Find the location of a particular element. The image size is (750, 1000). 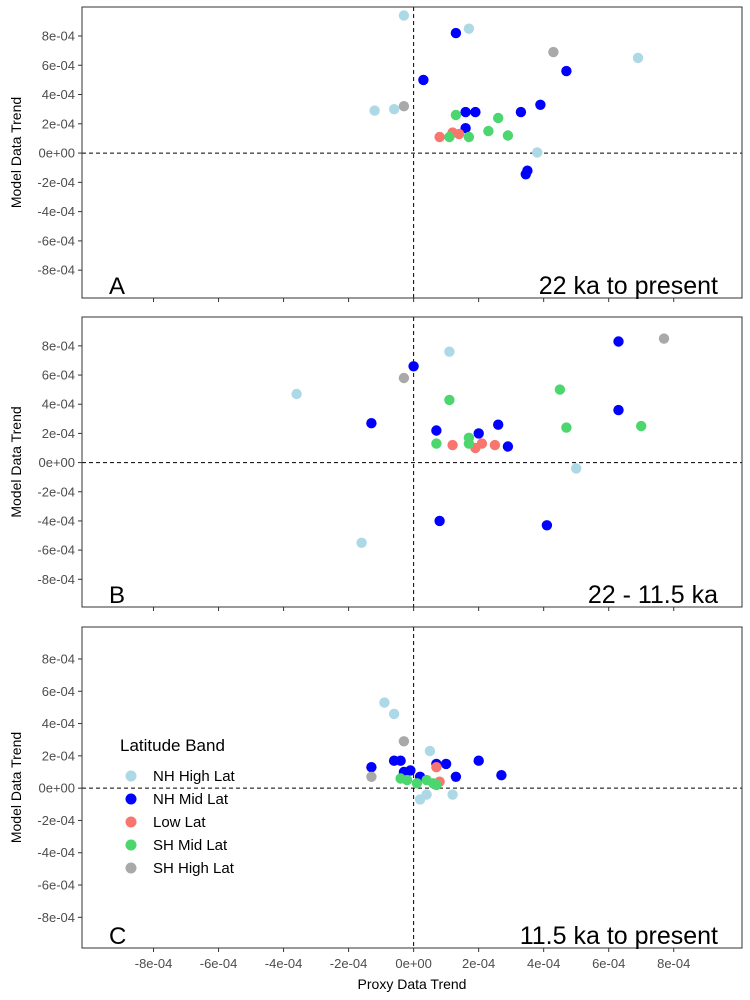

panel-title: 11.5 ka to present is located at coordinates (619, 936).